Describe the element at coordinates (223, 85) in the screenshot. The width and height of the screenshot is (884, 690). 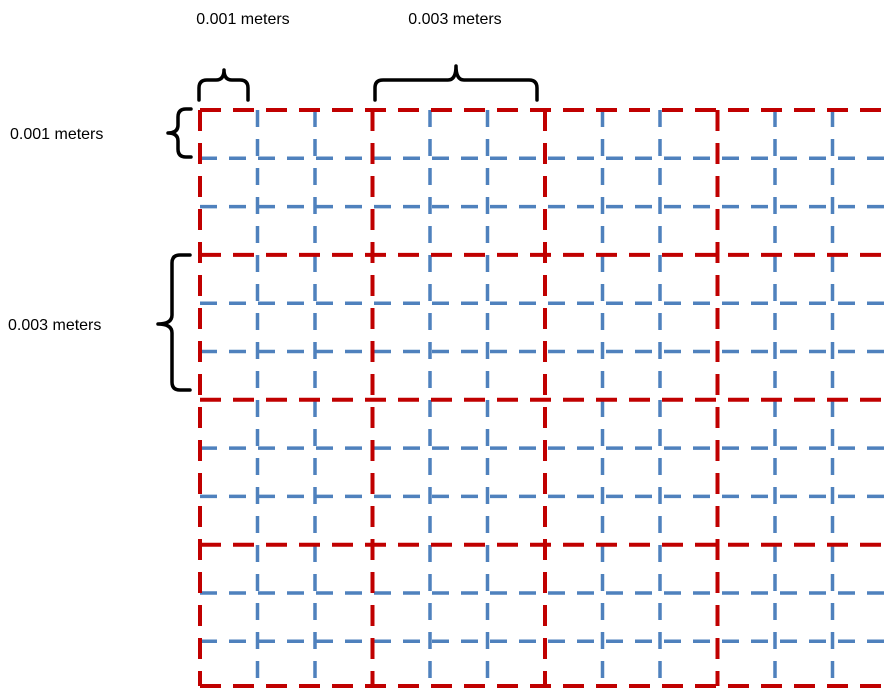
I see `top-fine-spacing-brace` at that location.